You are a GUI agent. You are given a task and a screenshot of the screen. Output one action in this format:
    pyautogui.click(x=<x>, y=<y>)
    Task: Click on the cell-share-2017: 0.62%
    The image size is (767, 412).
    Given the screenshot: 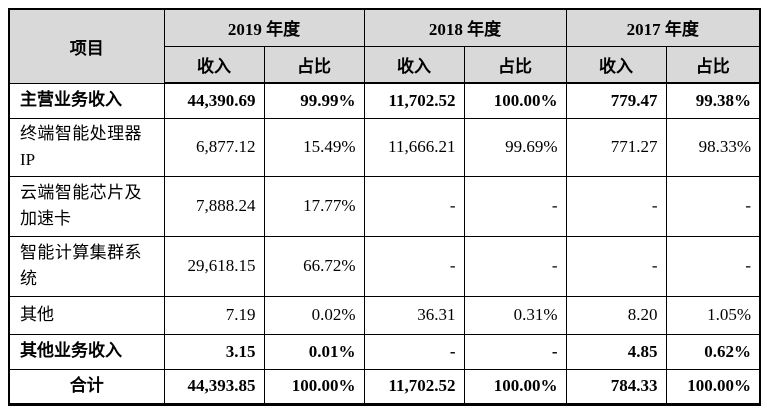 What is the action you would take?
    pyautogui.click(x=713, y=351)
    